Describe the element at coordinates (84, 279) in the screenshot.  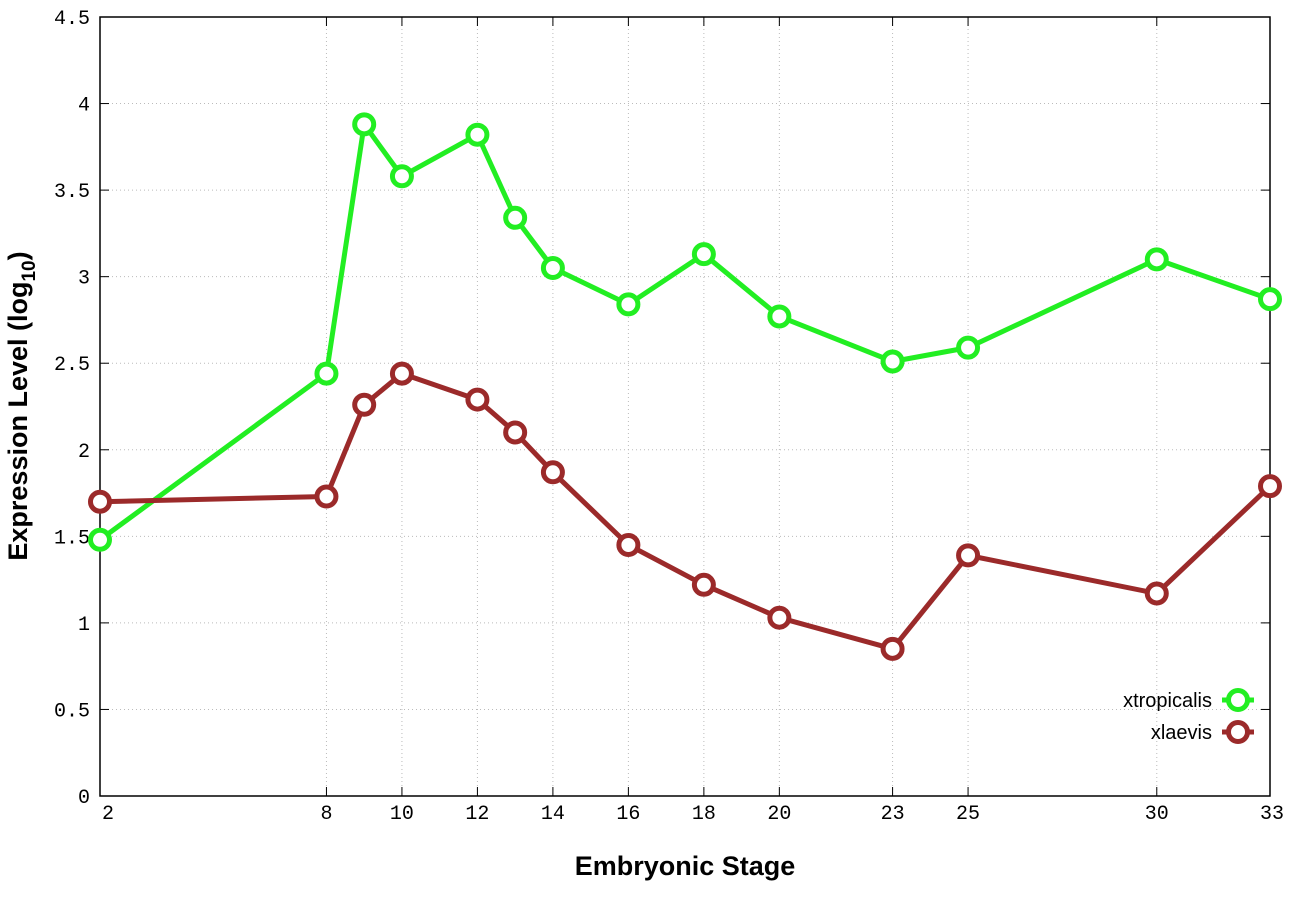
I see `y-tick-label: 3` at that location.